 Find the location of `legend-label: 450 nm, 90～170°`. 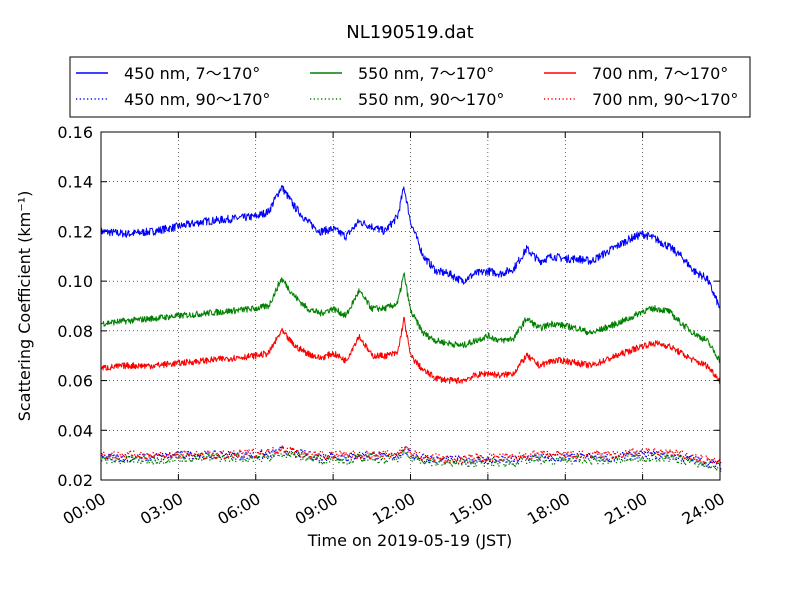

legend-label: 450 nm, 90～170° is located at coordinates (197, 99).